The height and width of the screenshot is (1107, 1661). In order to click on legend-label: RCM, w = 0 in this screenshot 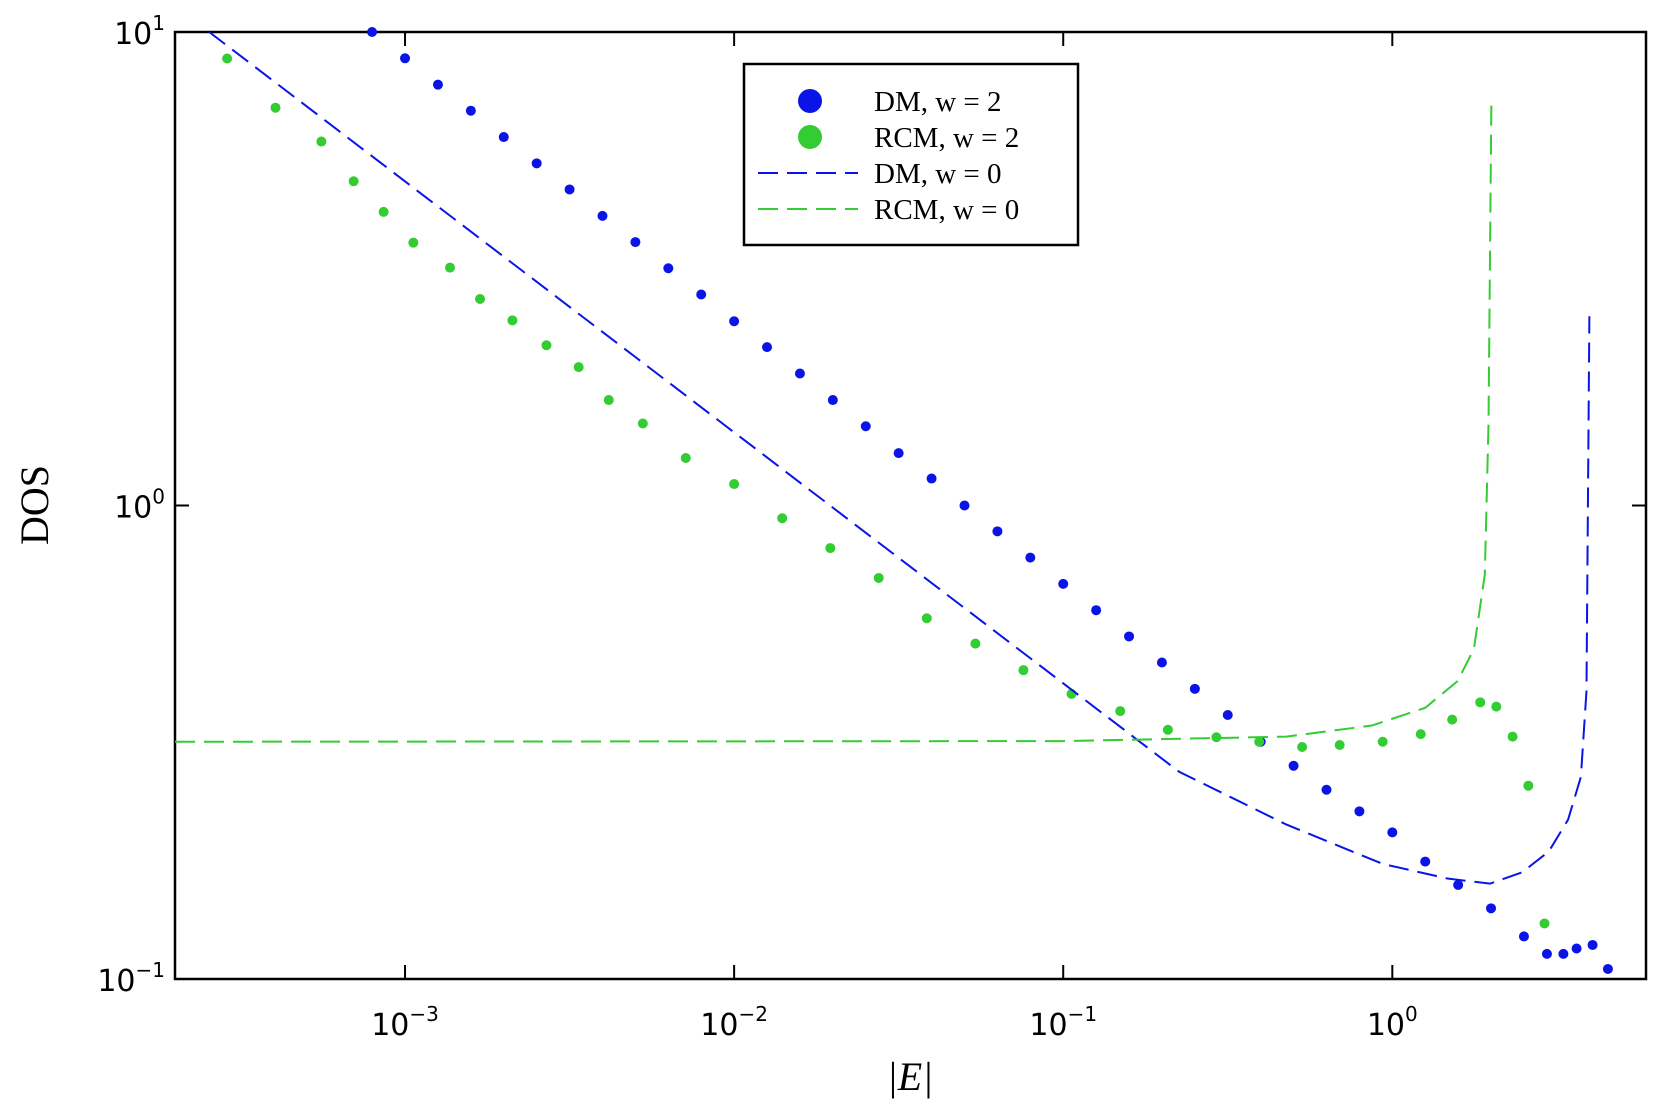, I will do `click(946, 210)`.